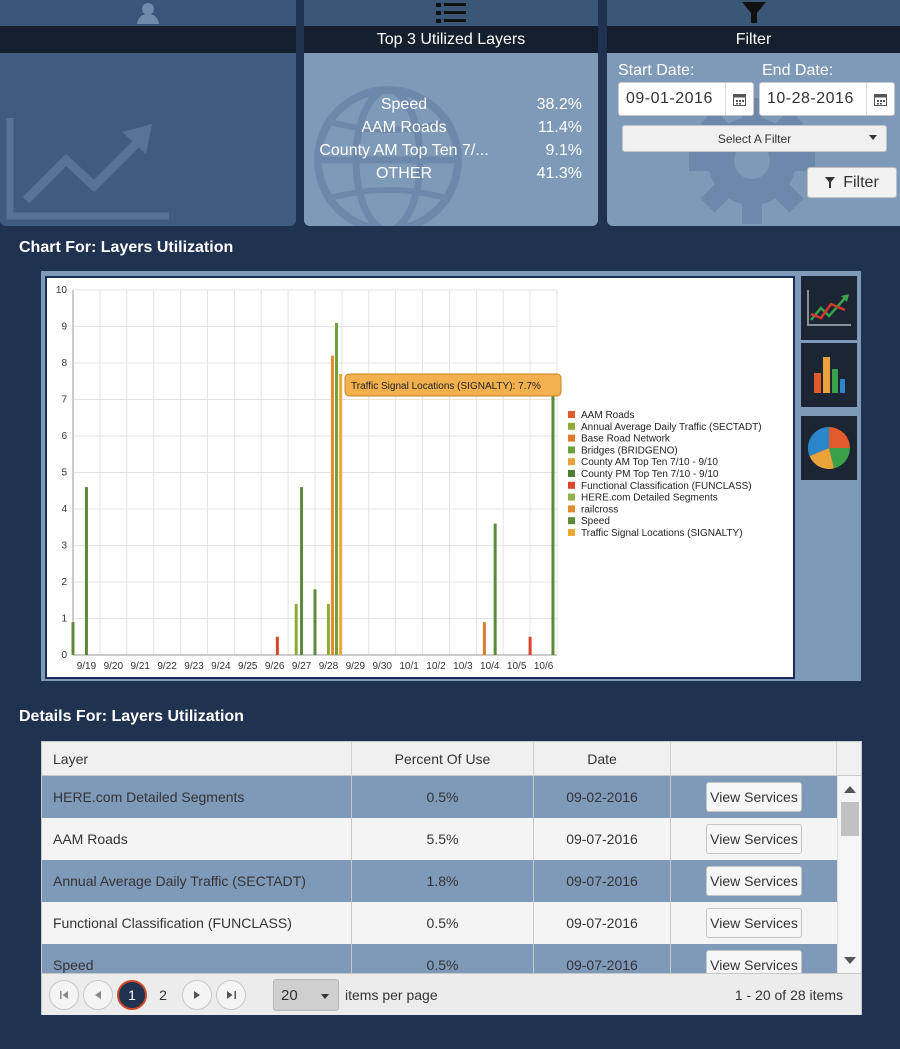  What do you see at coordinates (163, 995) in the screenshot?
I see `page-2-button: 2` at bounding box center [163, 995].